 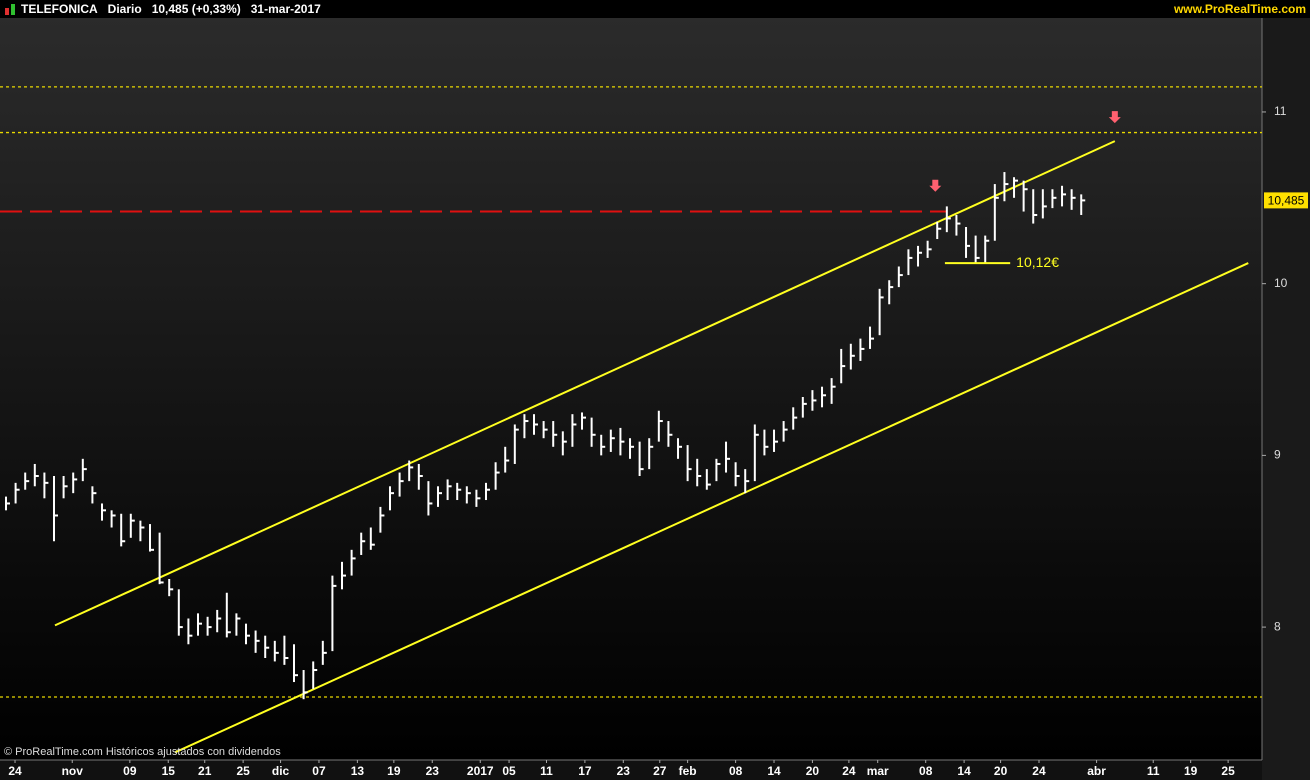 What do you see at coordinates (124, 9) in the screenshot?
I see `period: Diario` at bounding box center [124, 9].